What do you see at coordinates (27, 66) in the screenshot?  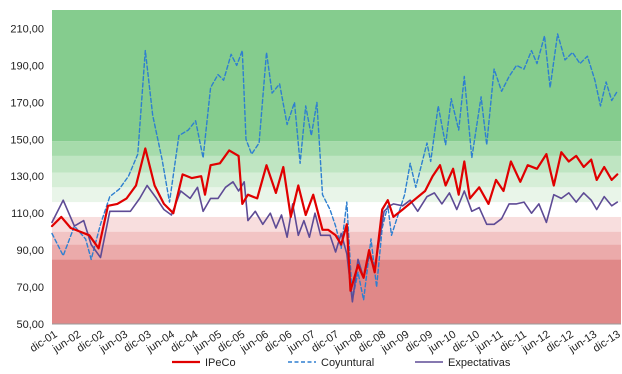 I see `y-tick-label: 190,00` at bounding box center [27, 66].